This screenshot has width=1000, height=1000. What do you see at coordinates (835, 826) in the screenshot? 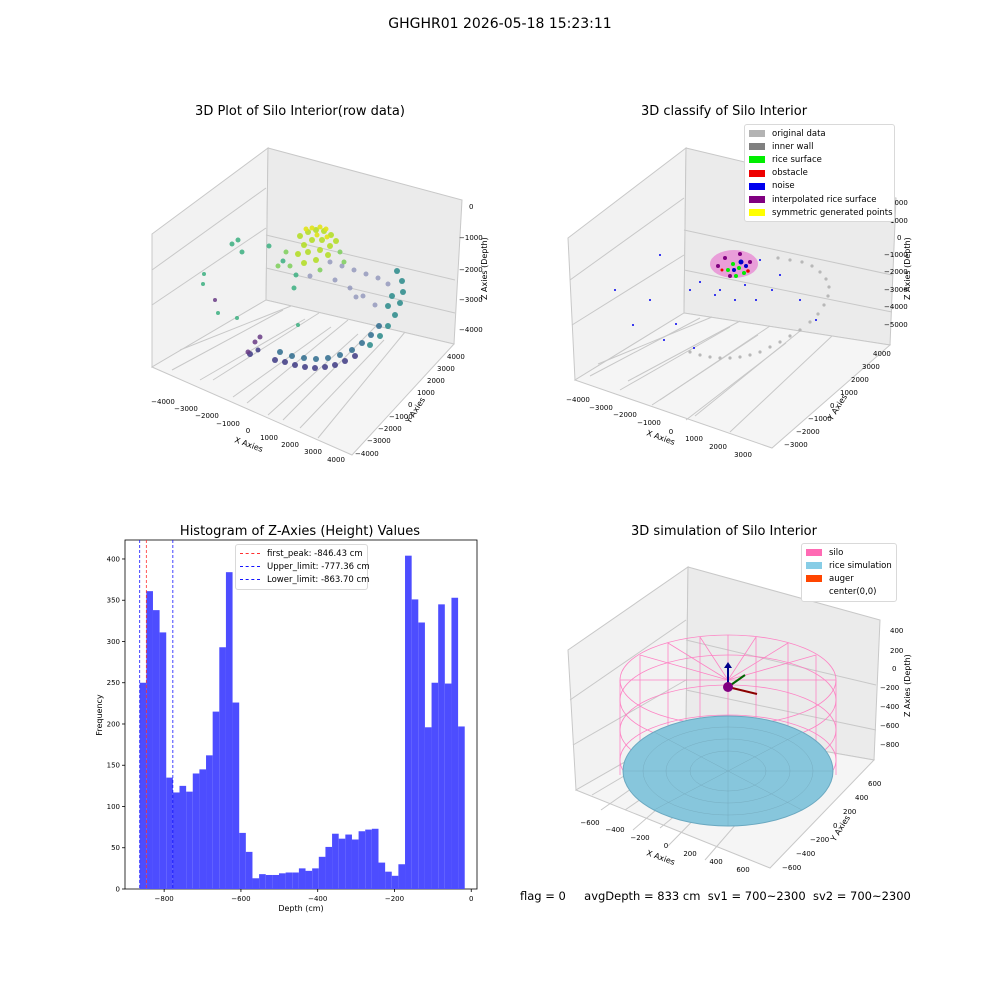
I see `p4-ytick: 0` at bounding box center [835, 826].